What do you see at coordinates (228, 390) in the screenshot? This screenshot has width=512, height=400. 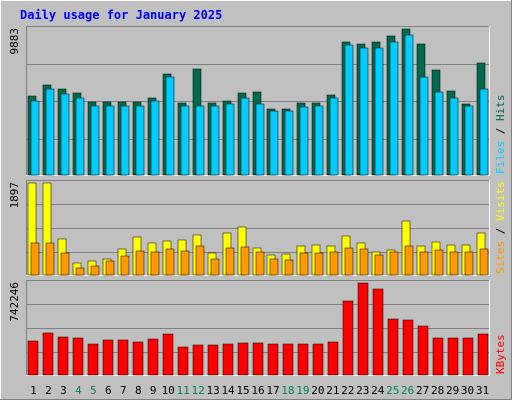 I see `x-tick-label-day-14: 14` at bounding box center [228, 390].